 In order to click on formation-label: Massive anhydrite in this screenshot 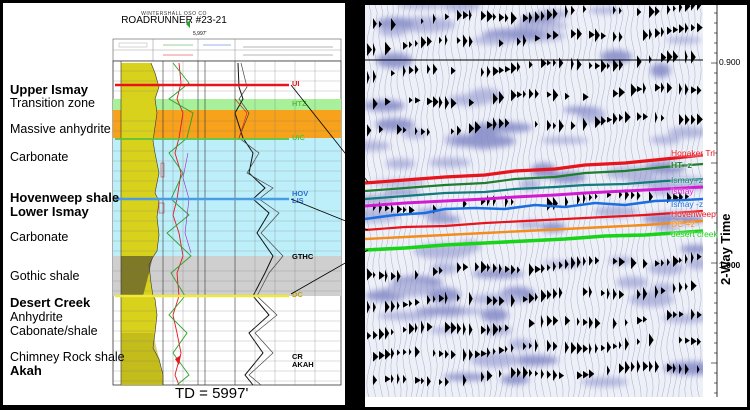, I will do `click(60, 129)`.